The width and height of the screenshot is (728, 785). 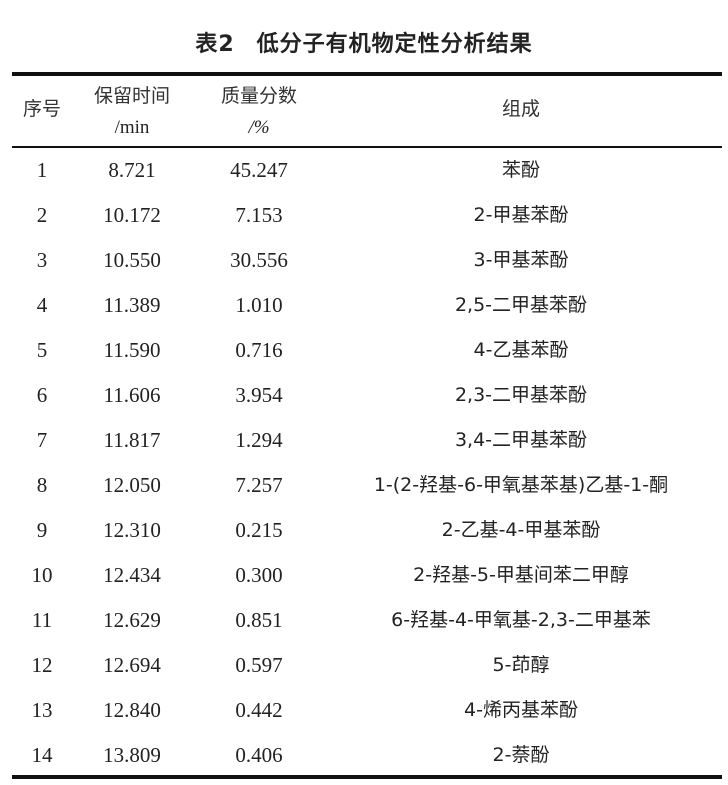 I want to click on retention-time: 8.721, so click(x=132, y=170).